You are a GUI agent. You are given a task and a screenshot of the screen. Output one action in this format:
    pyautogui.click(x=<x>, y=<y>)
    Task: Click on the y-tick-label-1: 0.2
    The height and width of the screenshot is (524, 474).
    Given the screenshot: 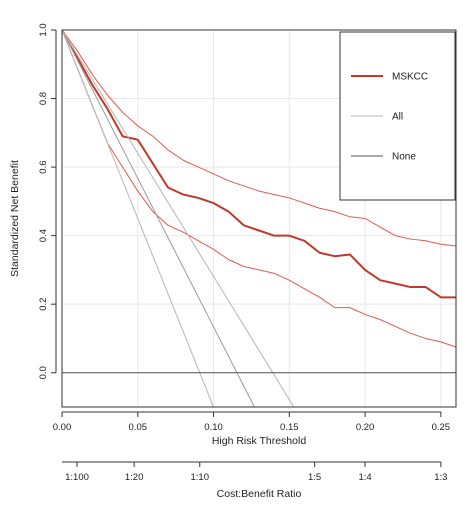 What is the action you would take?
    pyautogui.click(x=43, y=304)
    